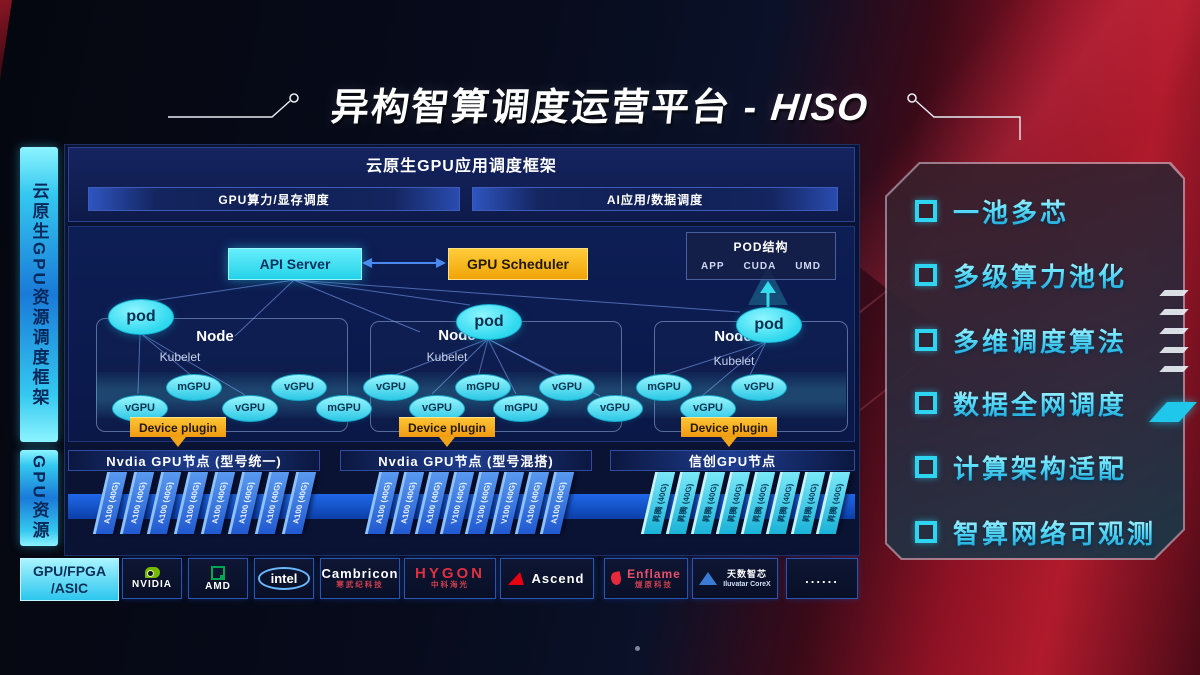  What do you see at coordinates (449, 573) in the screenshot?
I see `vendor-name: HYGON` at bounding box center [449, 573].